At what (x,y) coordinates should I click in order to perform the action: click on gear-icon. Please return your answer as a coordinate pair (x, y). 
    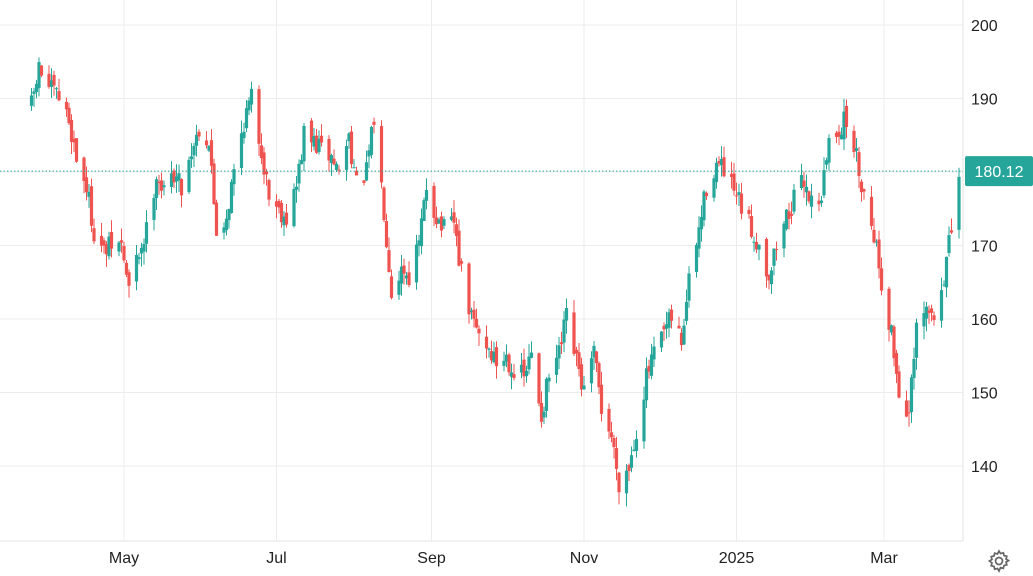
    Looking at the image, I should click on (999, 561).